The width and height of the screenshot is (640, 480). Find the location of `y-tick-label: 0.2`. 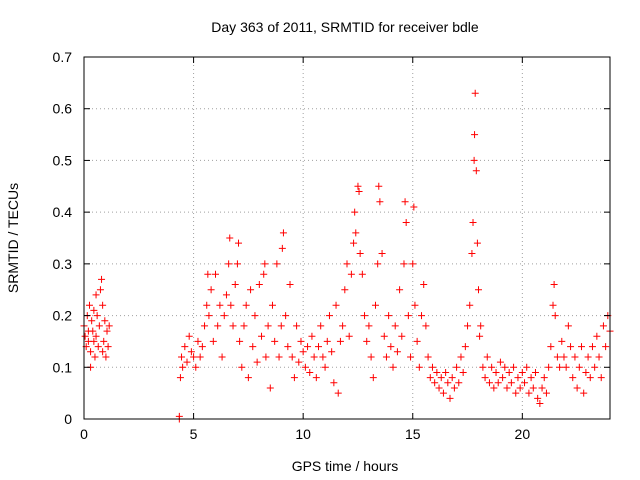

y-tick-label: 0.2 is located at coordinates (63, 316).